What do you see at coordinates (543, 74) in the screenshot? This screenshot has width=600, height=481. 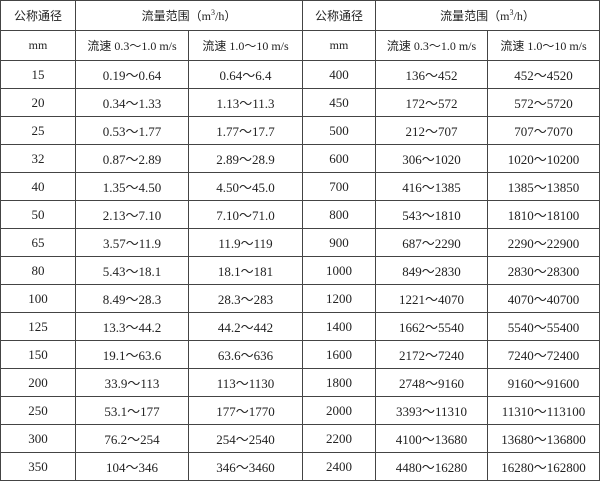 I see `cell-flow-high-right: 452～4520` at bounding box center [543, 74].